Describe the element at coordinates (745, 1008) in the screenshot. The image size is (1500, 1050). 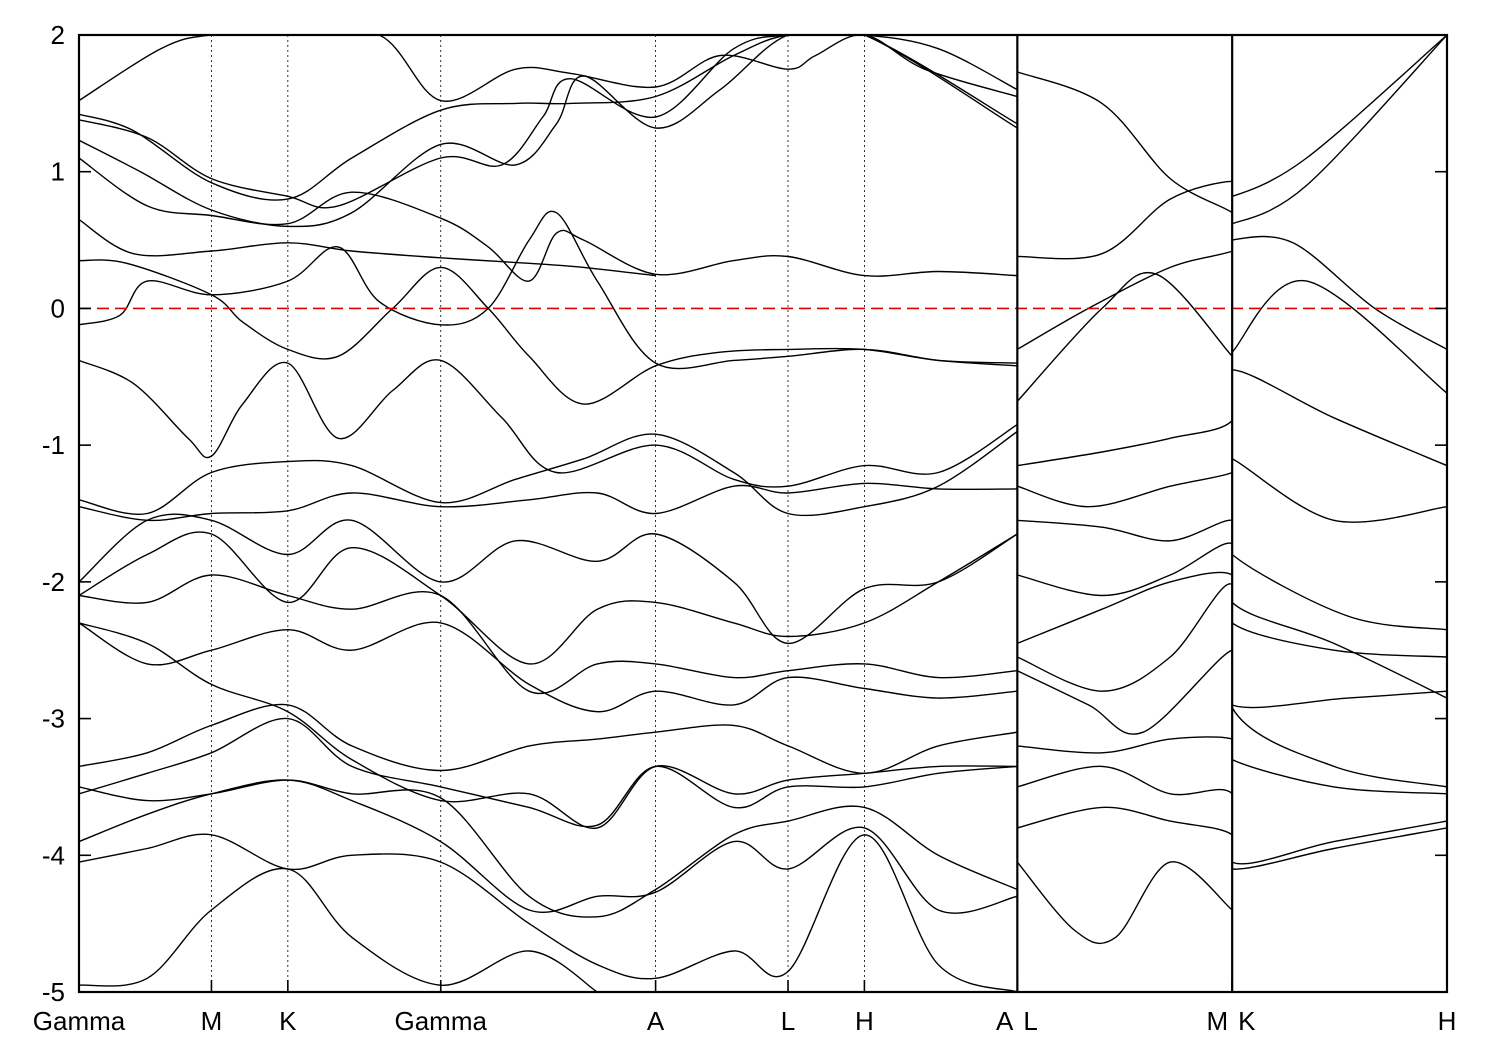
I see `x-axis: Gamma M K Gamma A L H A L M K H` at that location.